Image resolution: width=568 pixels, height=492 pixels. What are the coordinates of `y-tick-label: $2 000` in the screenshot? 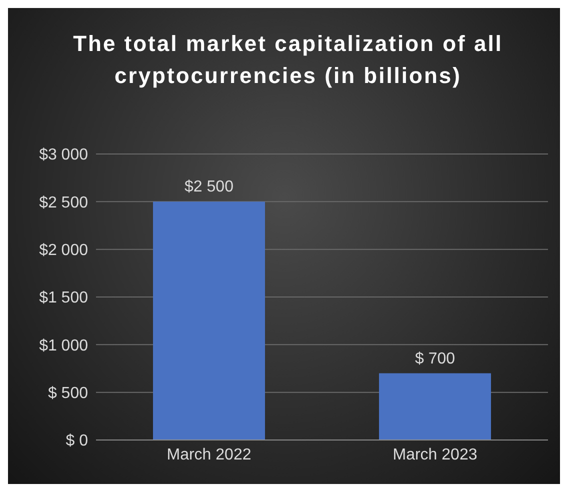 It's located at (63, 251).